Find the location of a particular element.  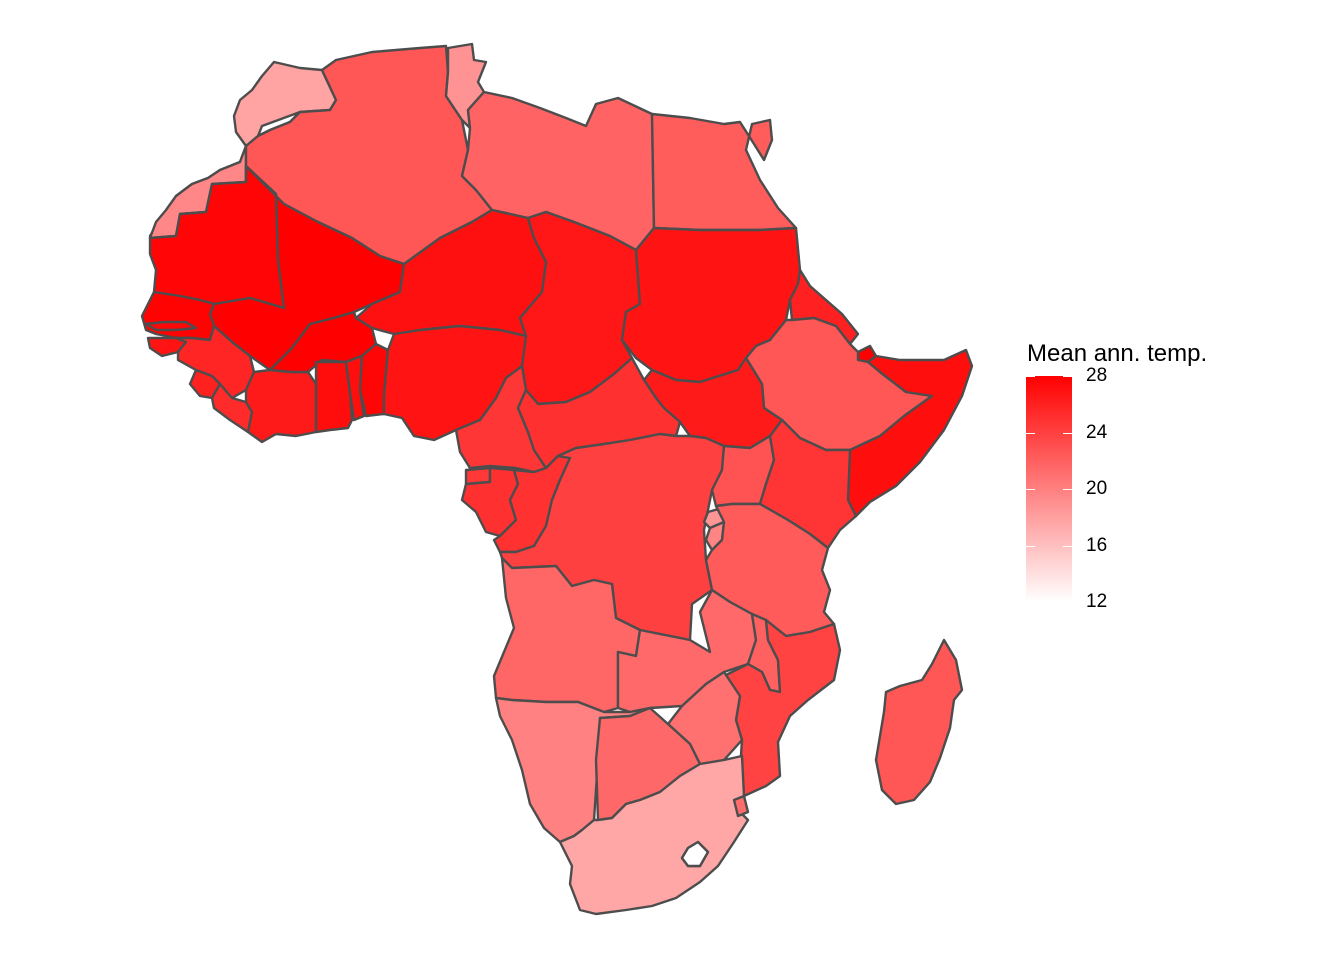

country-eswatini is located at coordinates (741, 806).